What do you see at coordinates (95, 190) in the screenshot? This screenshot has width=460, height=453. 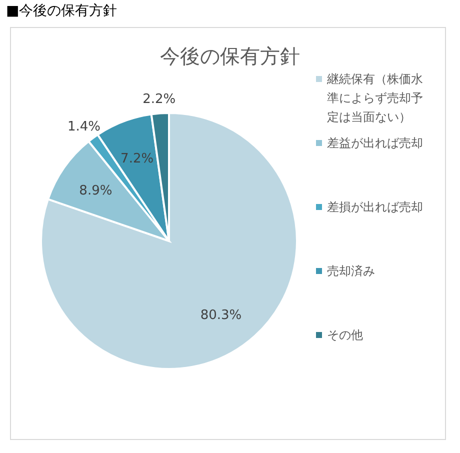 I see `data-label: 8.9%` at bounding box center [95, 190].